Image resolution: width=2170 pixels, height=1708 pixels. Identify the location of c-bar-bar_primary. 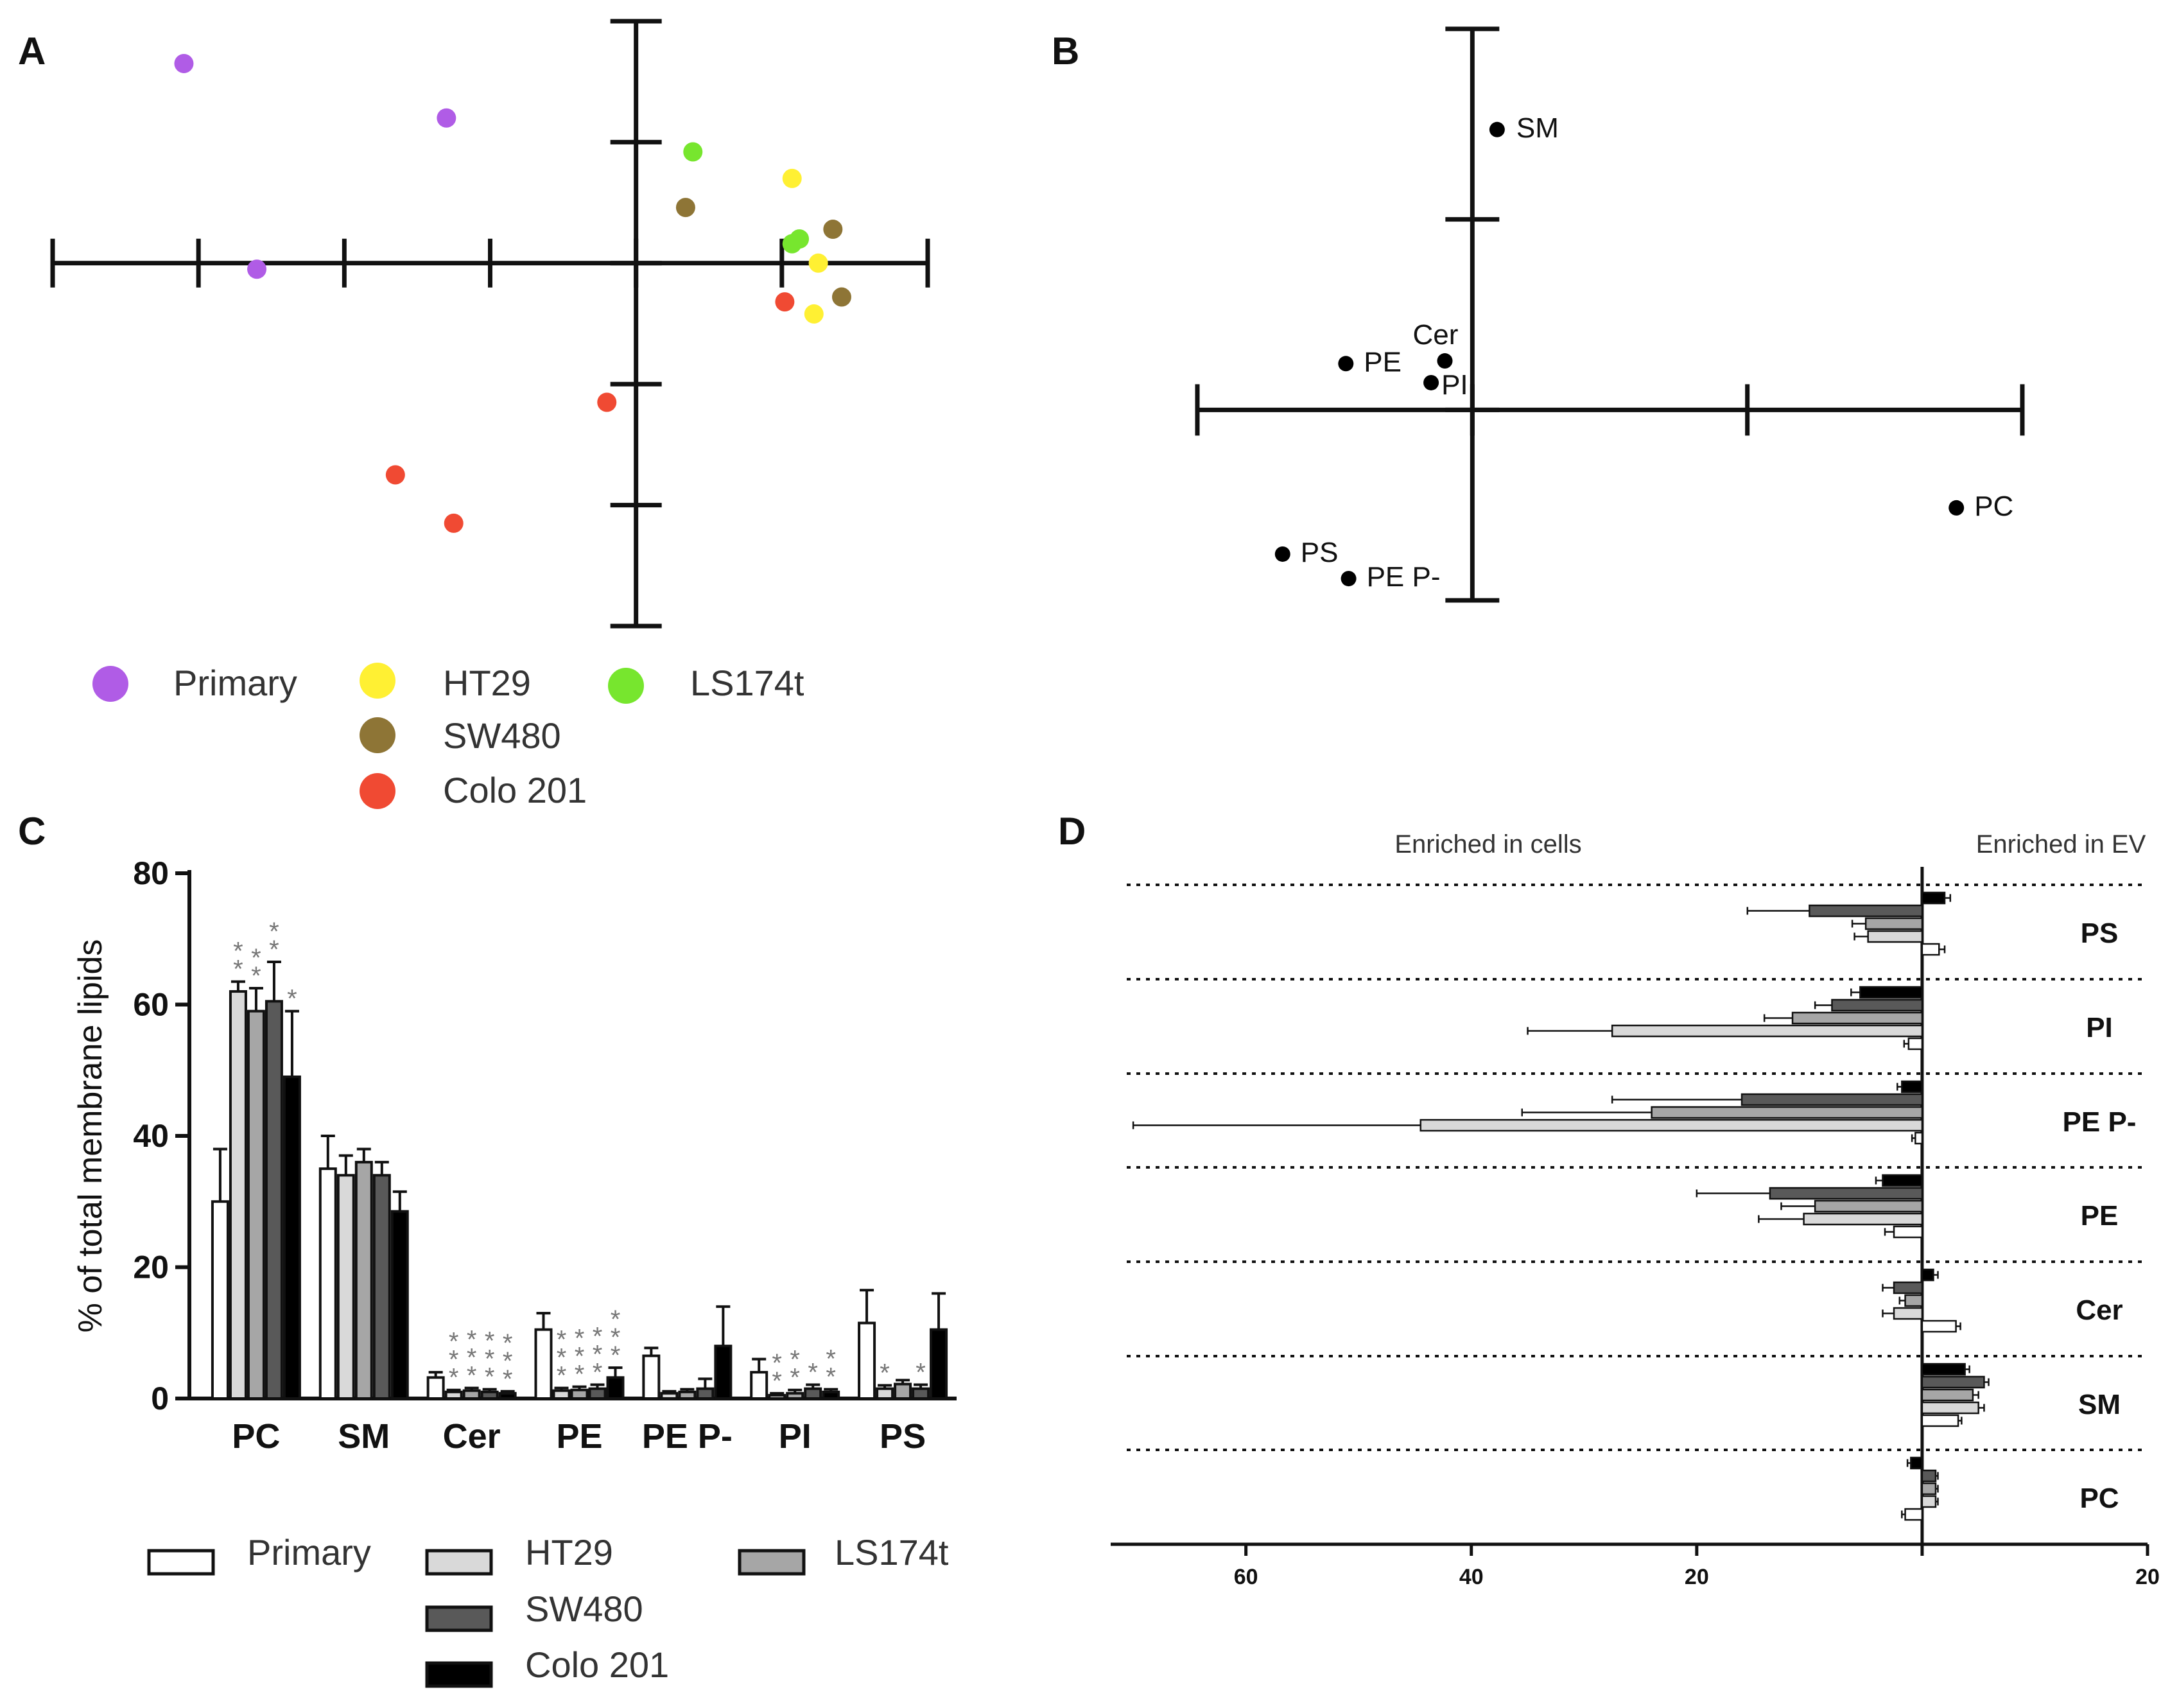
(759, 1385).